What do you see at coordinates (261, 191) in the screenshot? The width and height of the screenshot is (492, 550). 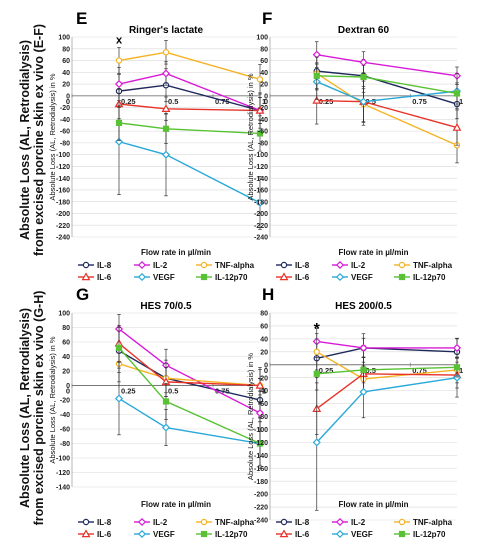 I see `y-tick-label: -160` at bounding box center [261, 191].